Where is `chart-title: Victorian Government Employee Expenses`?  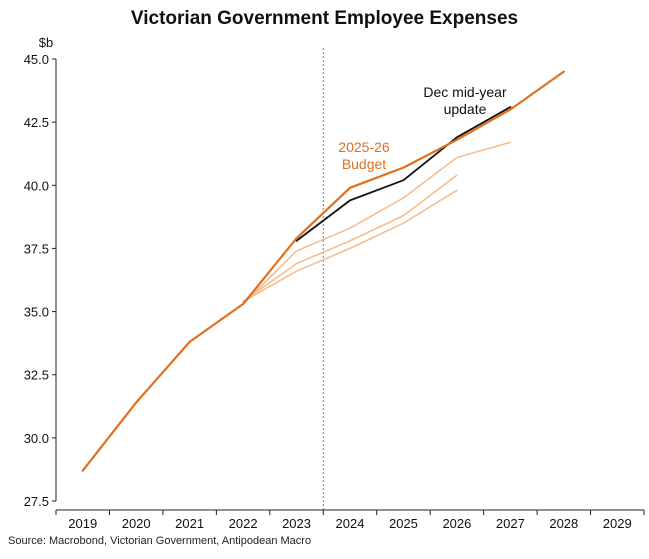 chart-title: Victorian Government Employee Expenses is located at coordinates (324, 18).